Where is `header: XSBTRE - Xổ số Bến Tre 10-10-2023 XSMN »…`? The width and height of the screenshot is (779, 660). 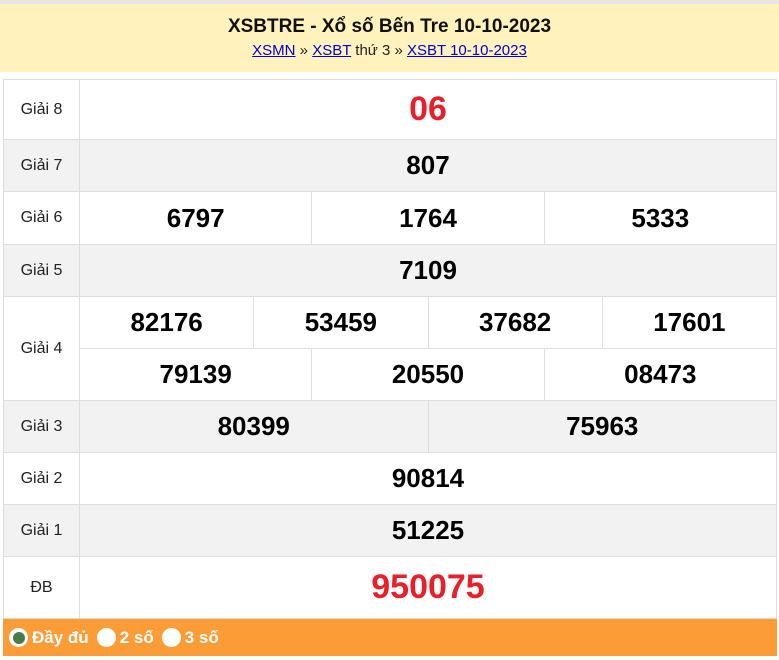 header: XSBTRE - Xổ số Bến Tre 10-10-2023 XSMN »… is located at coordinates (389, 38).